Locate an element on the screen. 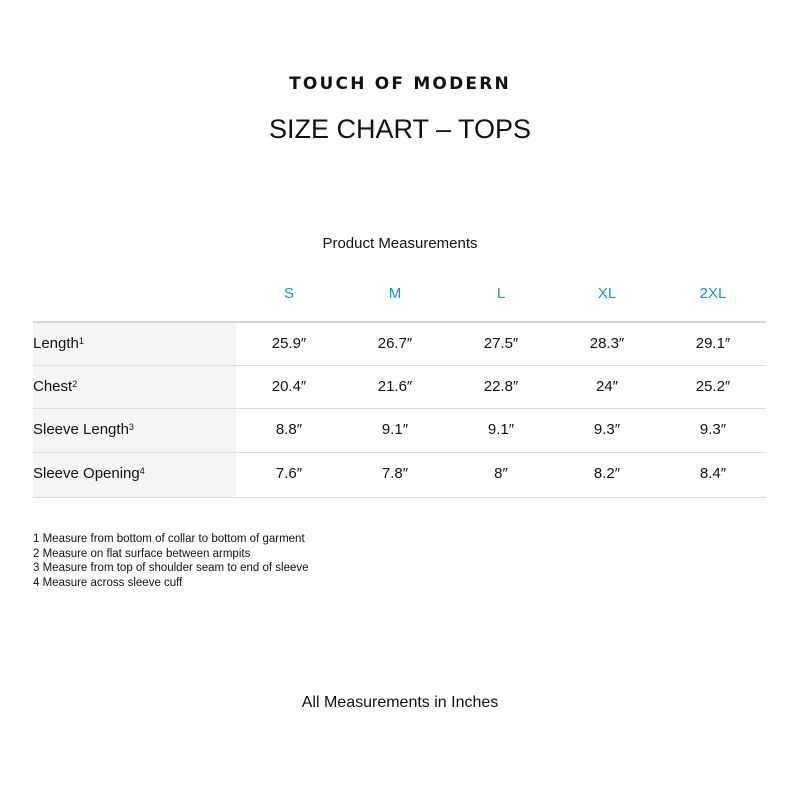  table-row: Chest2 20.4″ 21.6″ 22.8″ 24″ 25.2″ is located at coordinates (399, 386).